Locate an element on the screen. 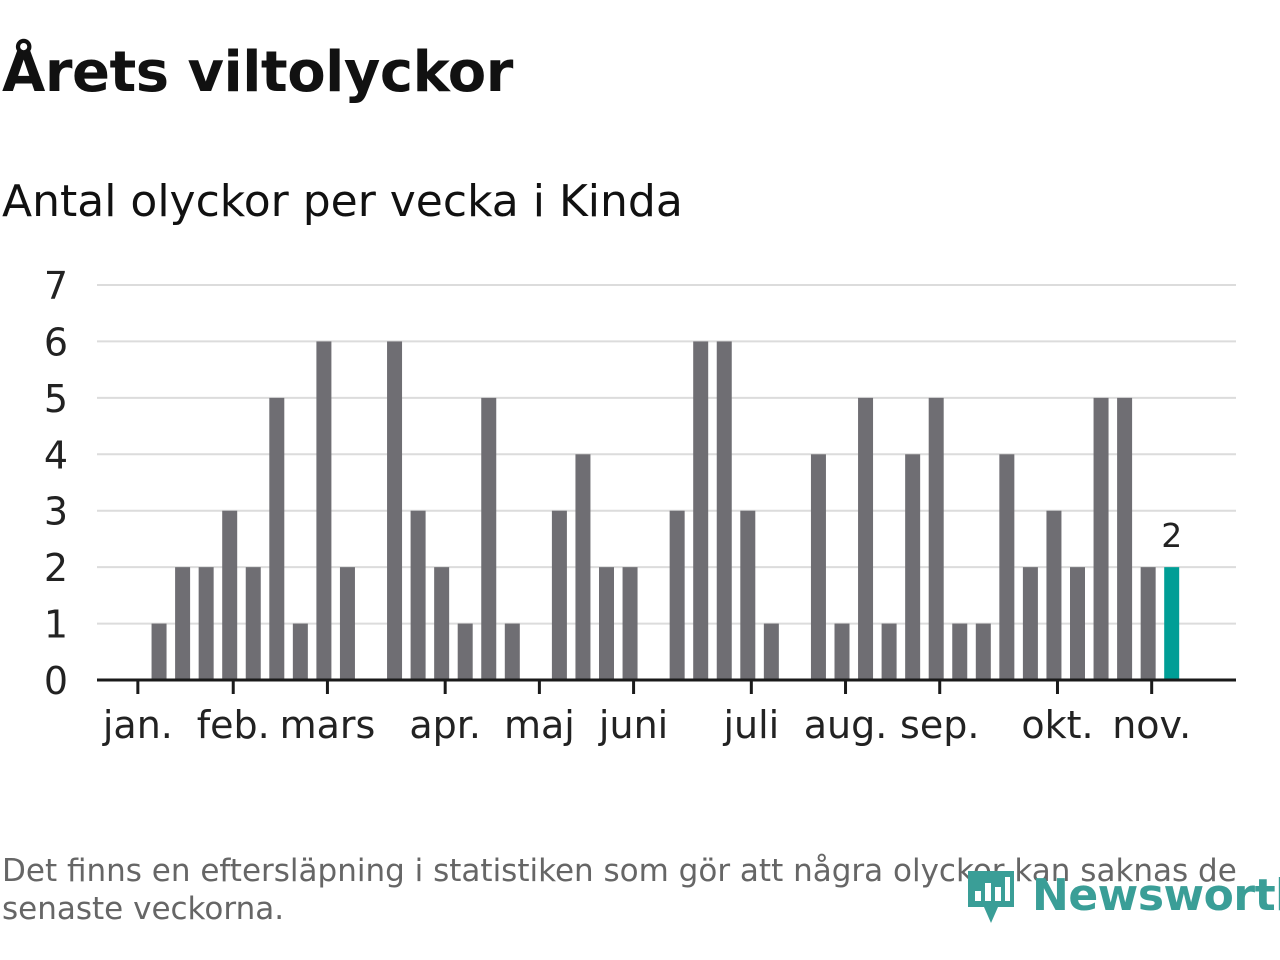  x-tick-label: okt. is located at coordinates (1057, 725).